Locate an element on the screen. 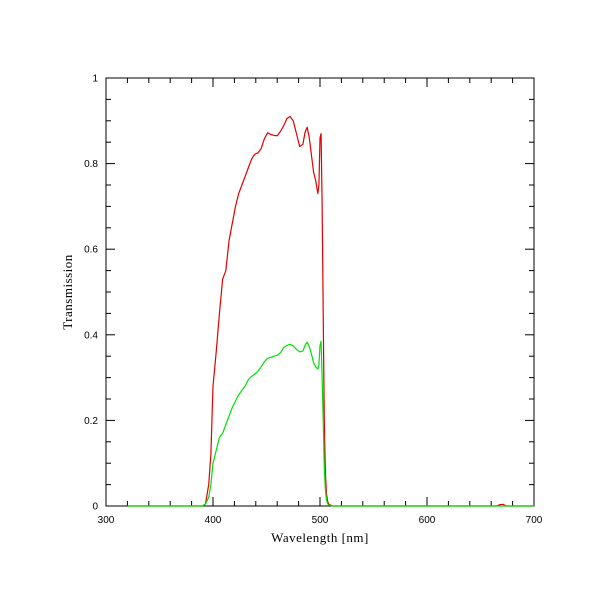  x-tick-label: 600 is located at coordinates (427, 520).